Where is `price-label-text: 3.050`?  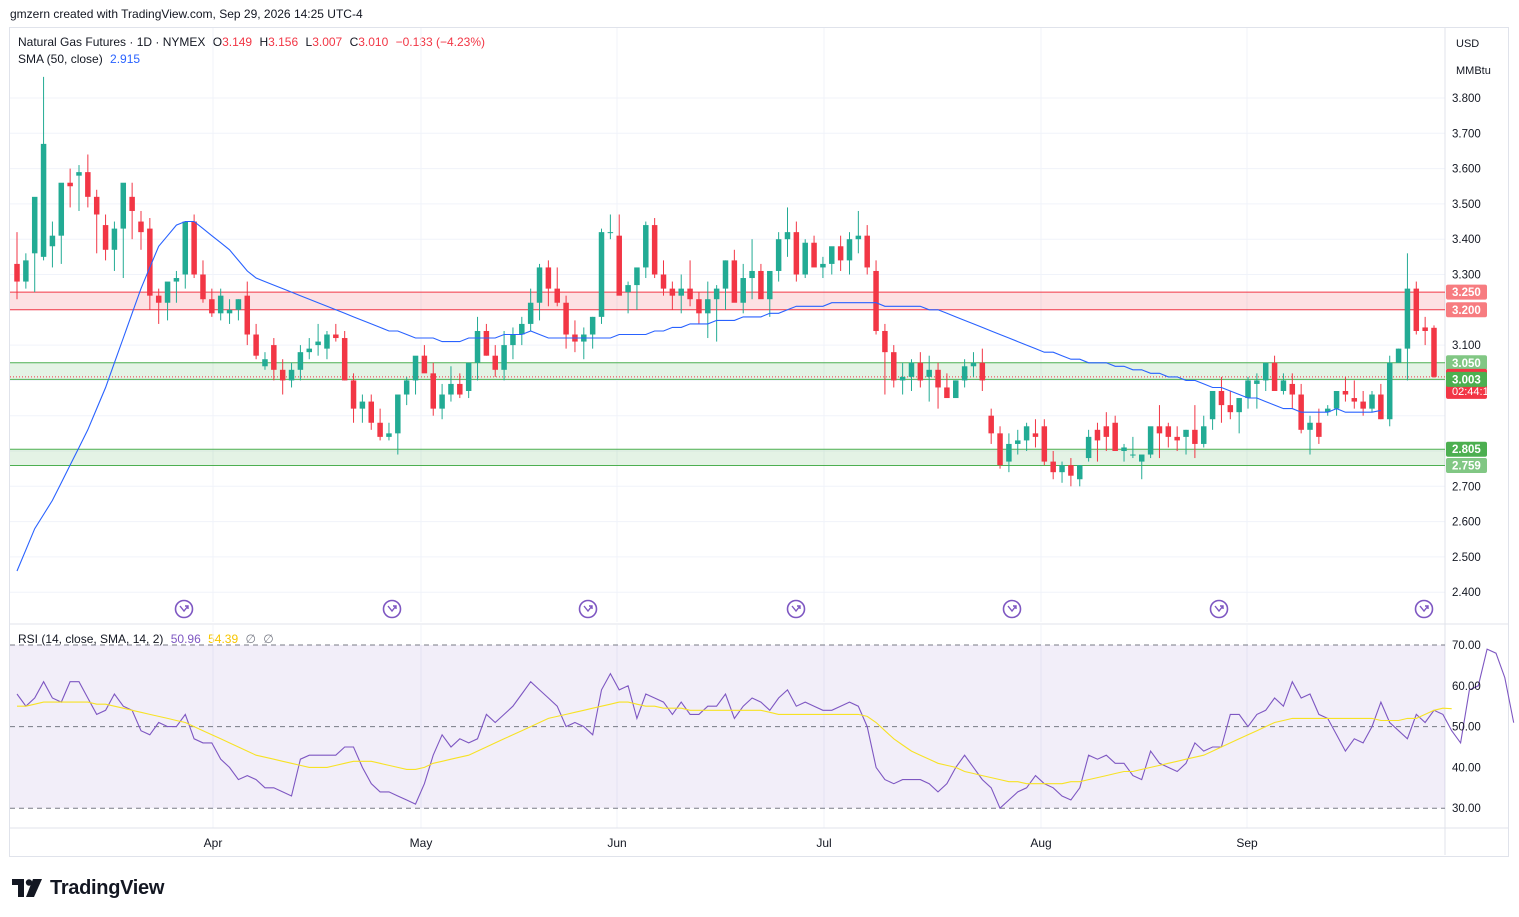 price-label-text: 3.050 is located at coordinates (1466, 364).